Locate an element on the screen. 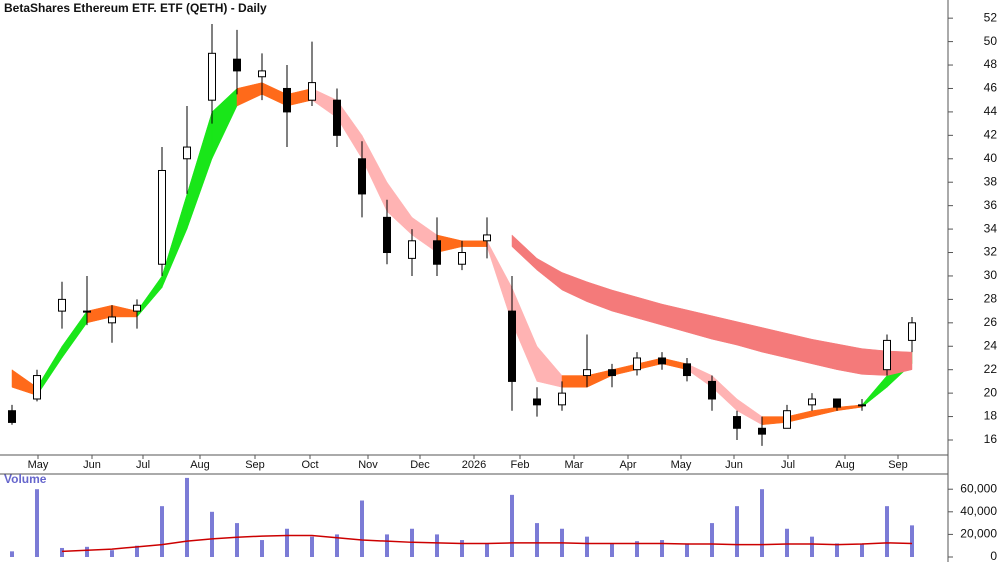  x-tick-label: Feb is located at coordinates (520, 465).